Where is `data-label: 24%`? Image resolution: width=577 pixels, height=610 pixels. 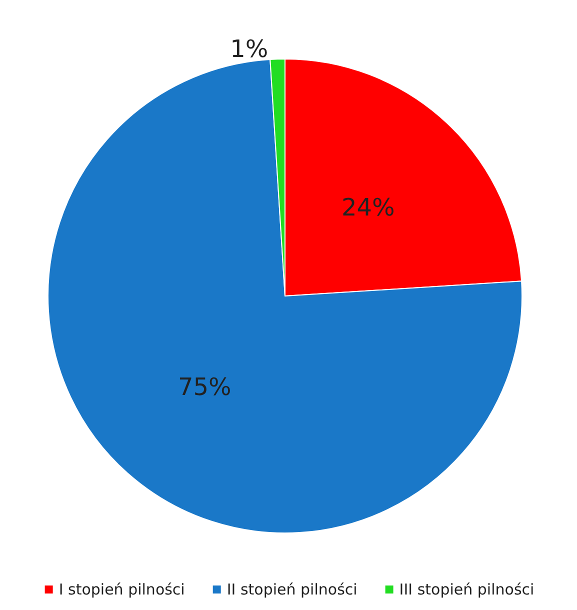 data-label: 24% is located at coordinates (368, 207).